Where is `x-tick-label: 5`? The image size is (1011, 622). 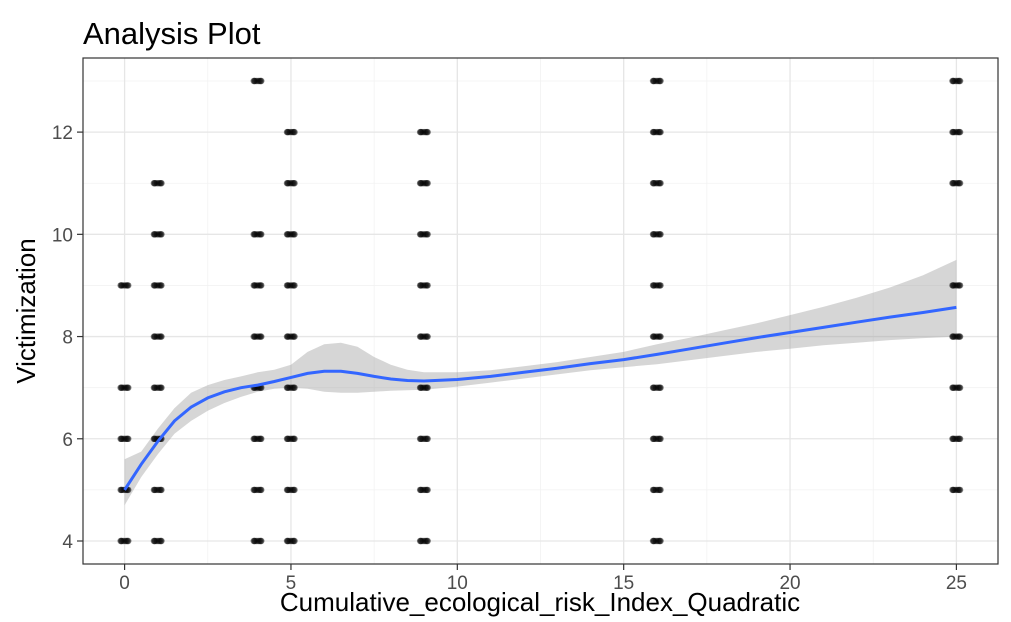 x-tick-label: 5 is located at coordinates (291, 583).